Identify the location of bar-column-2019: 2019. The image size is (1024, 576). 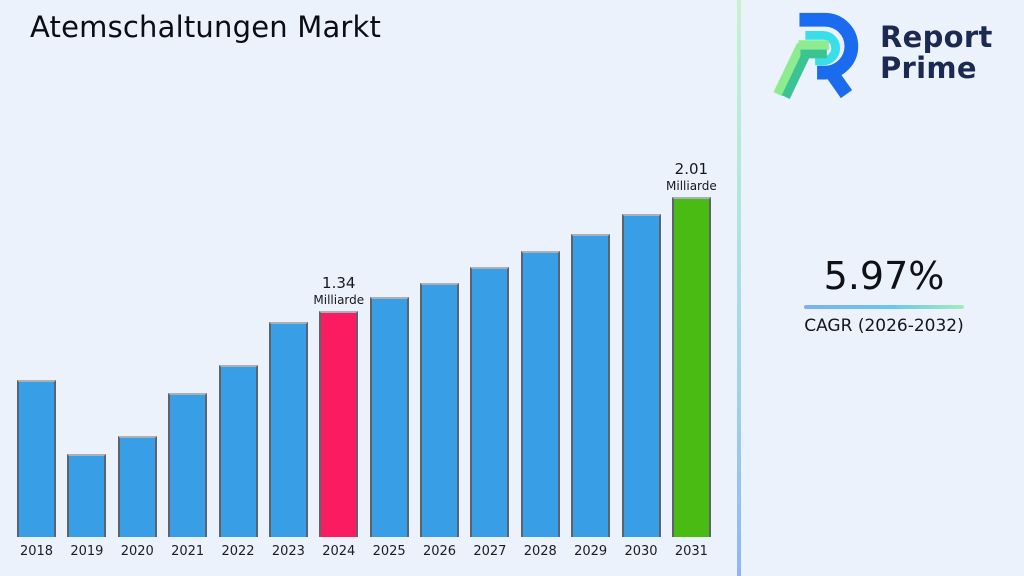
(87, 350).